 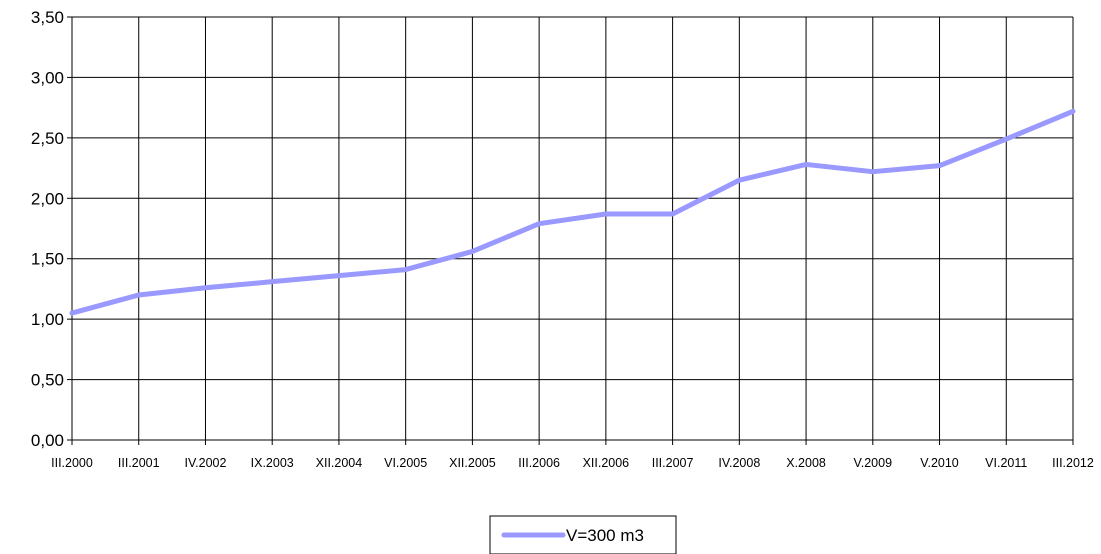 What do you see at coordinates (739, 463) in the screenshot?
I see `x-tick-label: IV.2008` at bounding box center [739, 463].